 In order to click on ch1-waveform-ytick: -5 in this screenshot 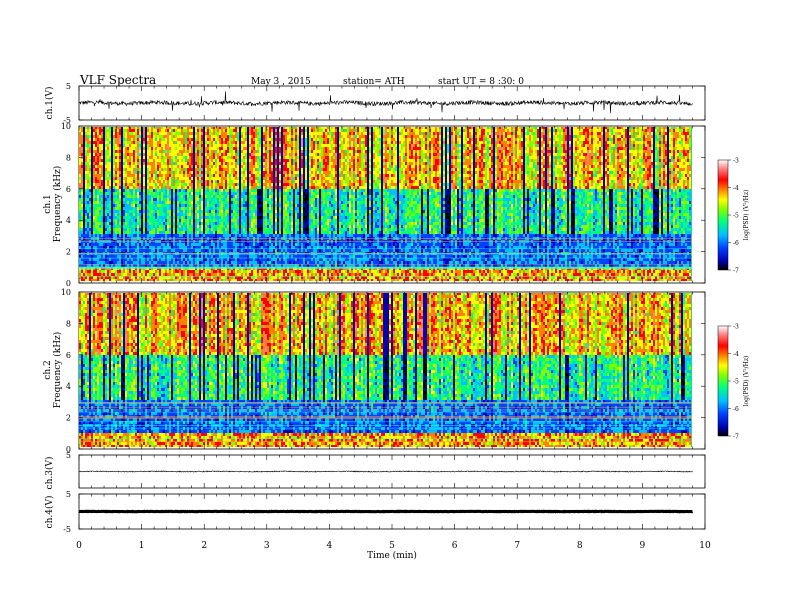, I will do `click(67, 120)`.